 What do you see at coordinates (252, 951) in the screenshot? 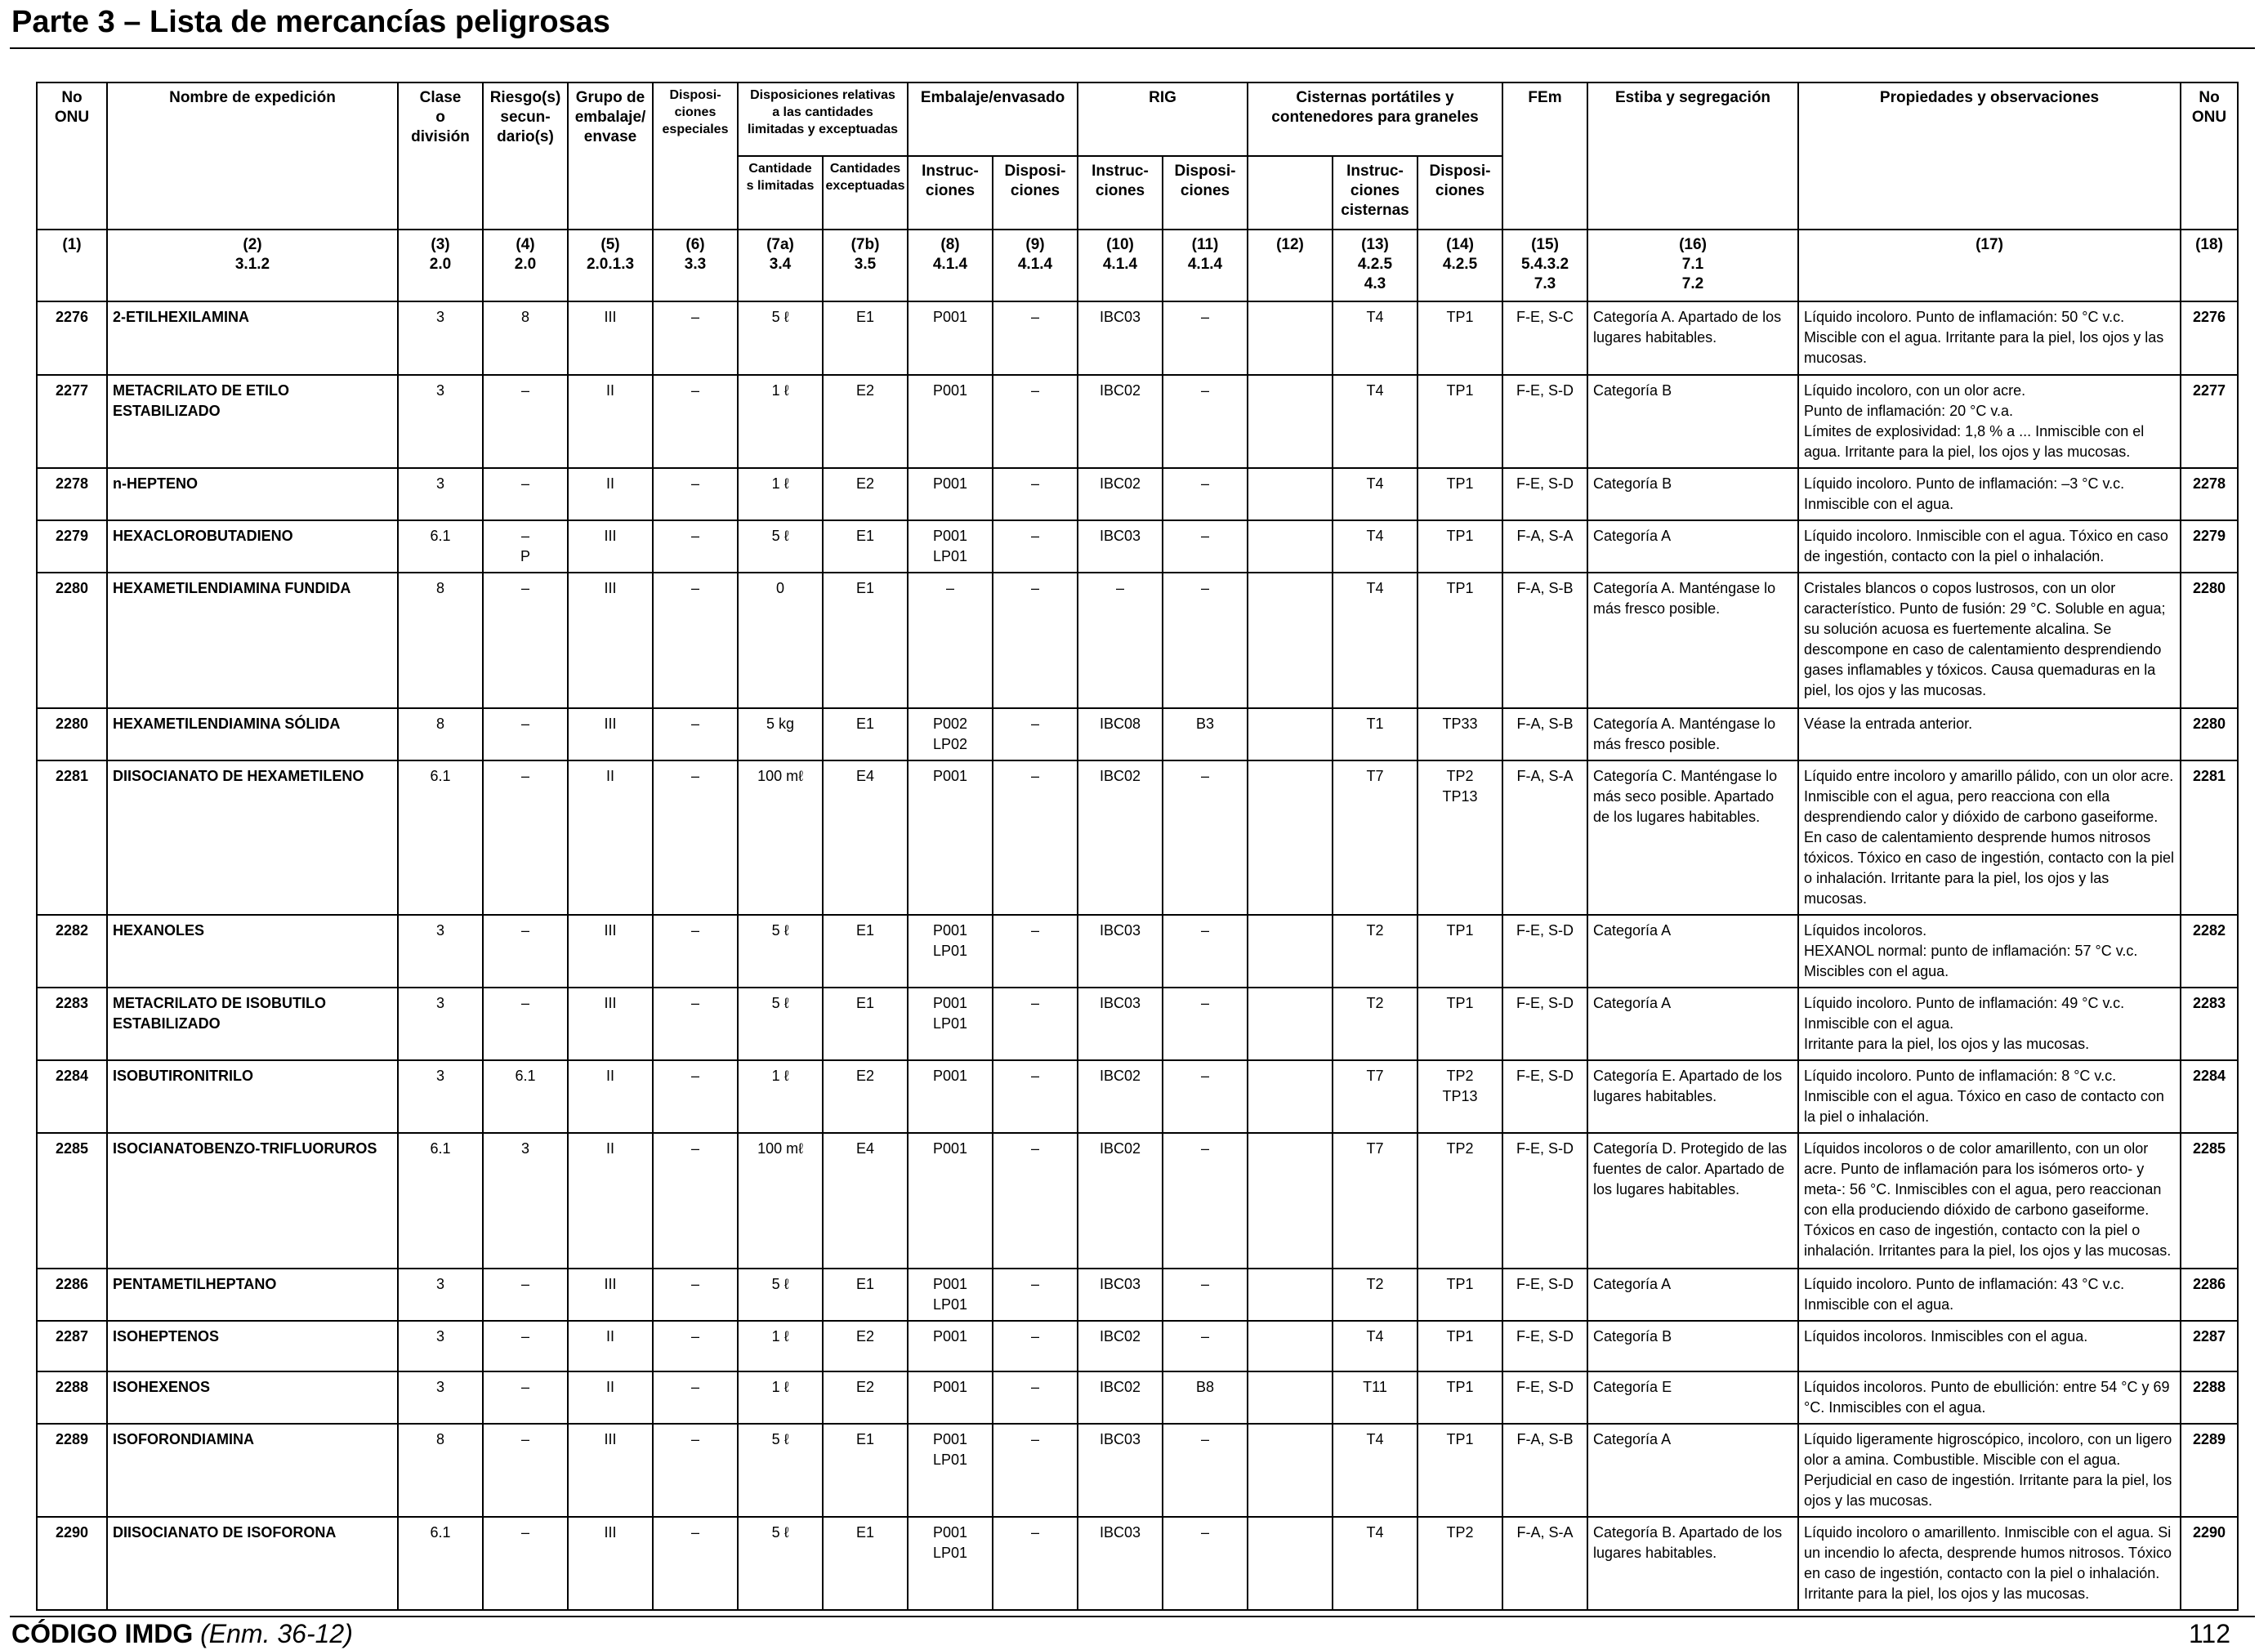
I see `name-cell: HEXANOLES` at bounding box center [252, 951].